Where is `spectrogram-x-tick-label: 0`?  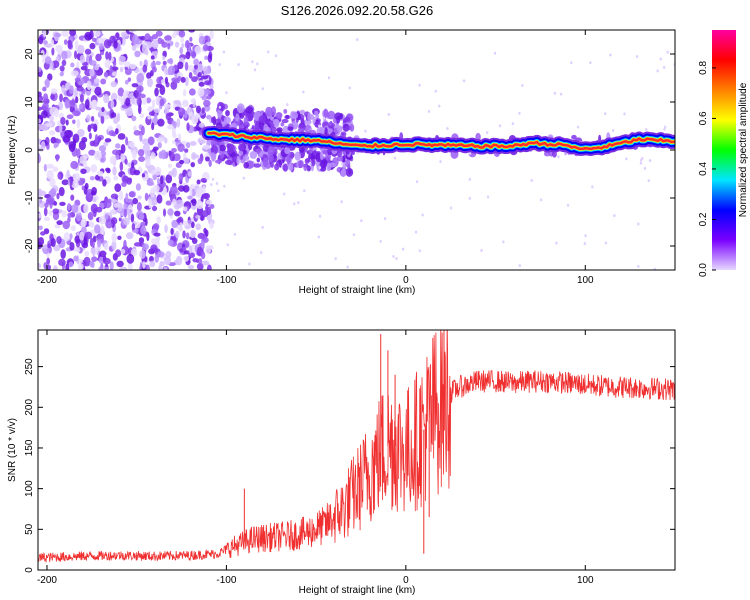 spectrogram-x-tick-label: 0 is located at coordinates (406, 280).